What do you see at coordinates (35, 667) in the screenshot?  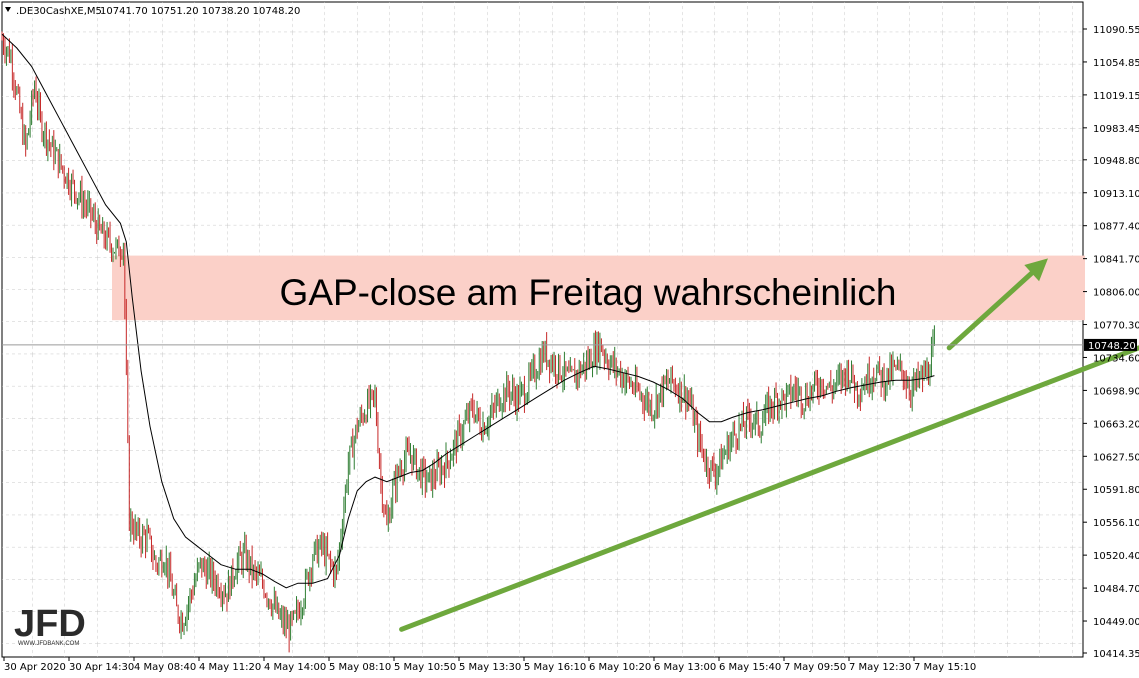 I see `x-tick-label: 30 Apr 2020` at bounding box center [35, 667].